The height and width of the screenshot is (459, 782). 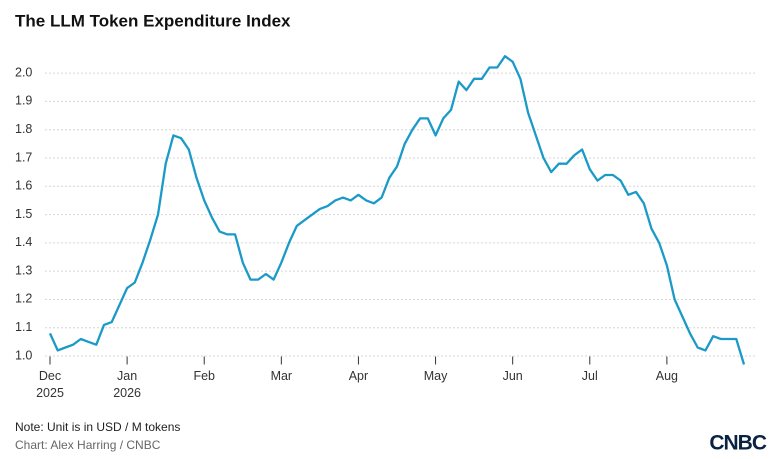 I want to click on x-tick-label: May, so click(x=436, y=376).